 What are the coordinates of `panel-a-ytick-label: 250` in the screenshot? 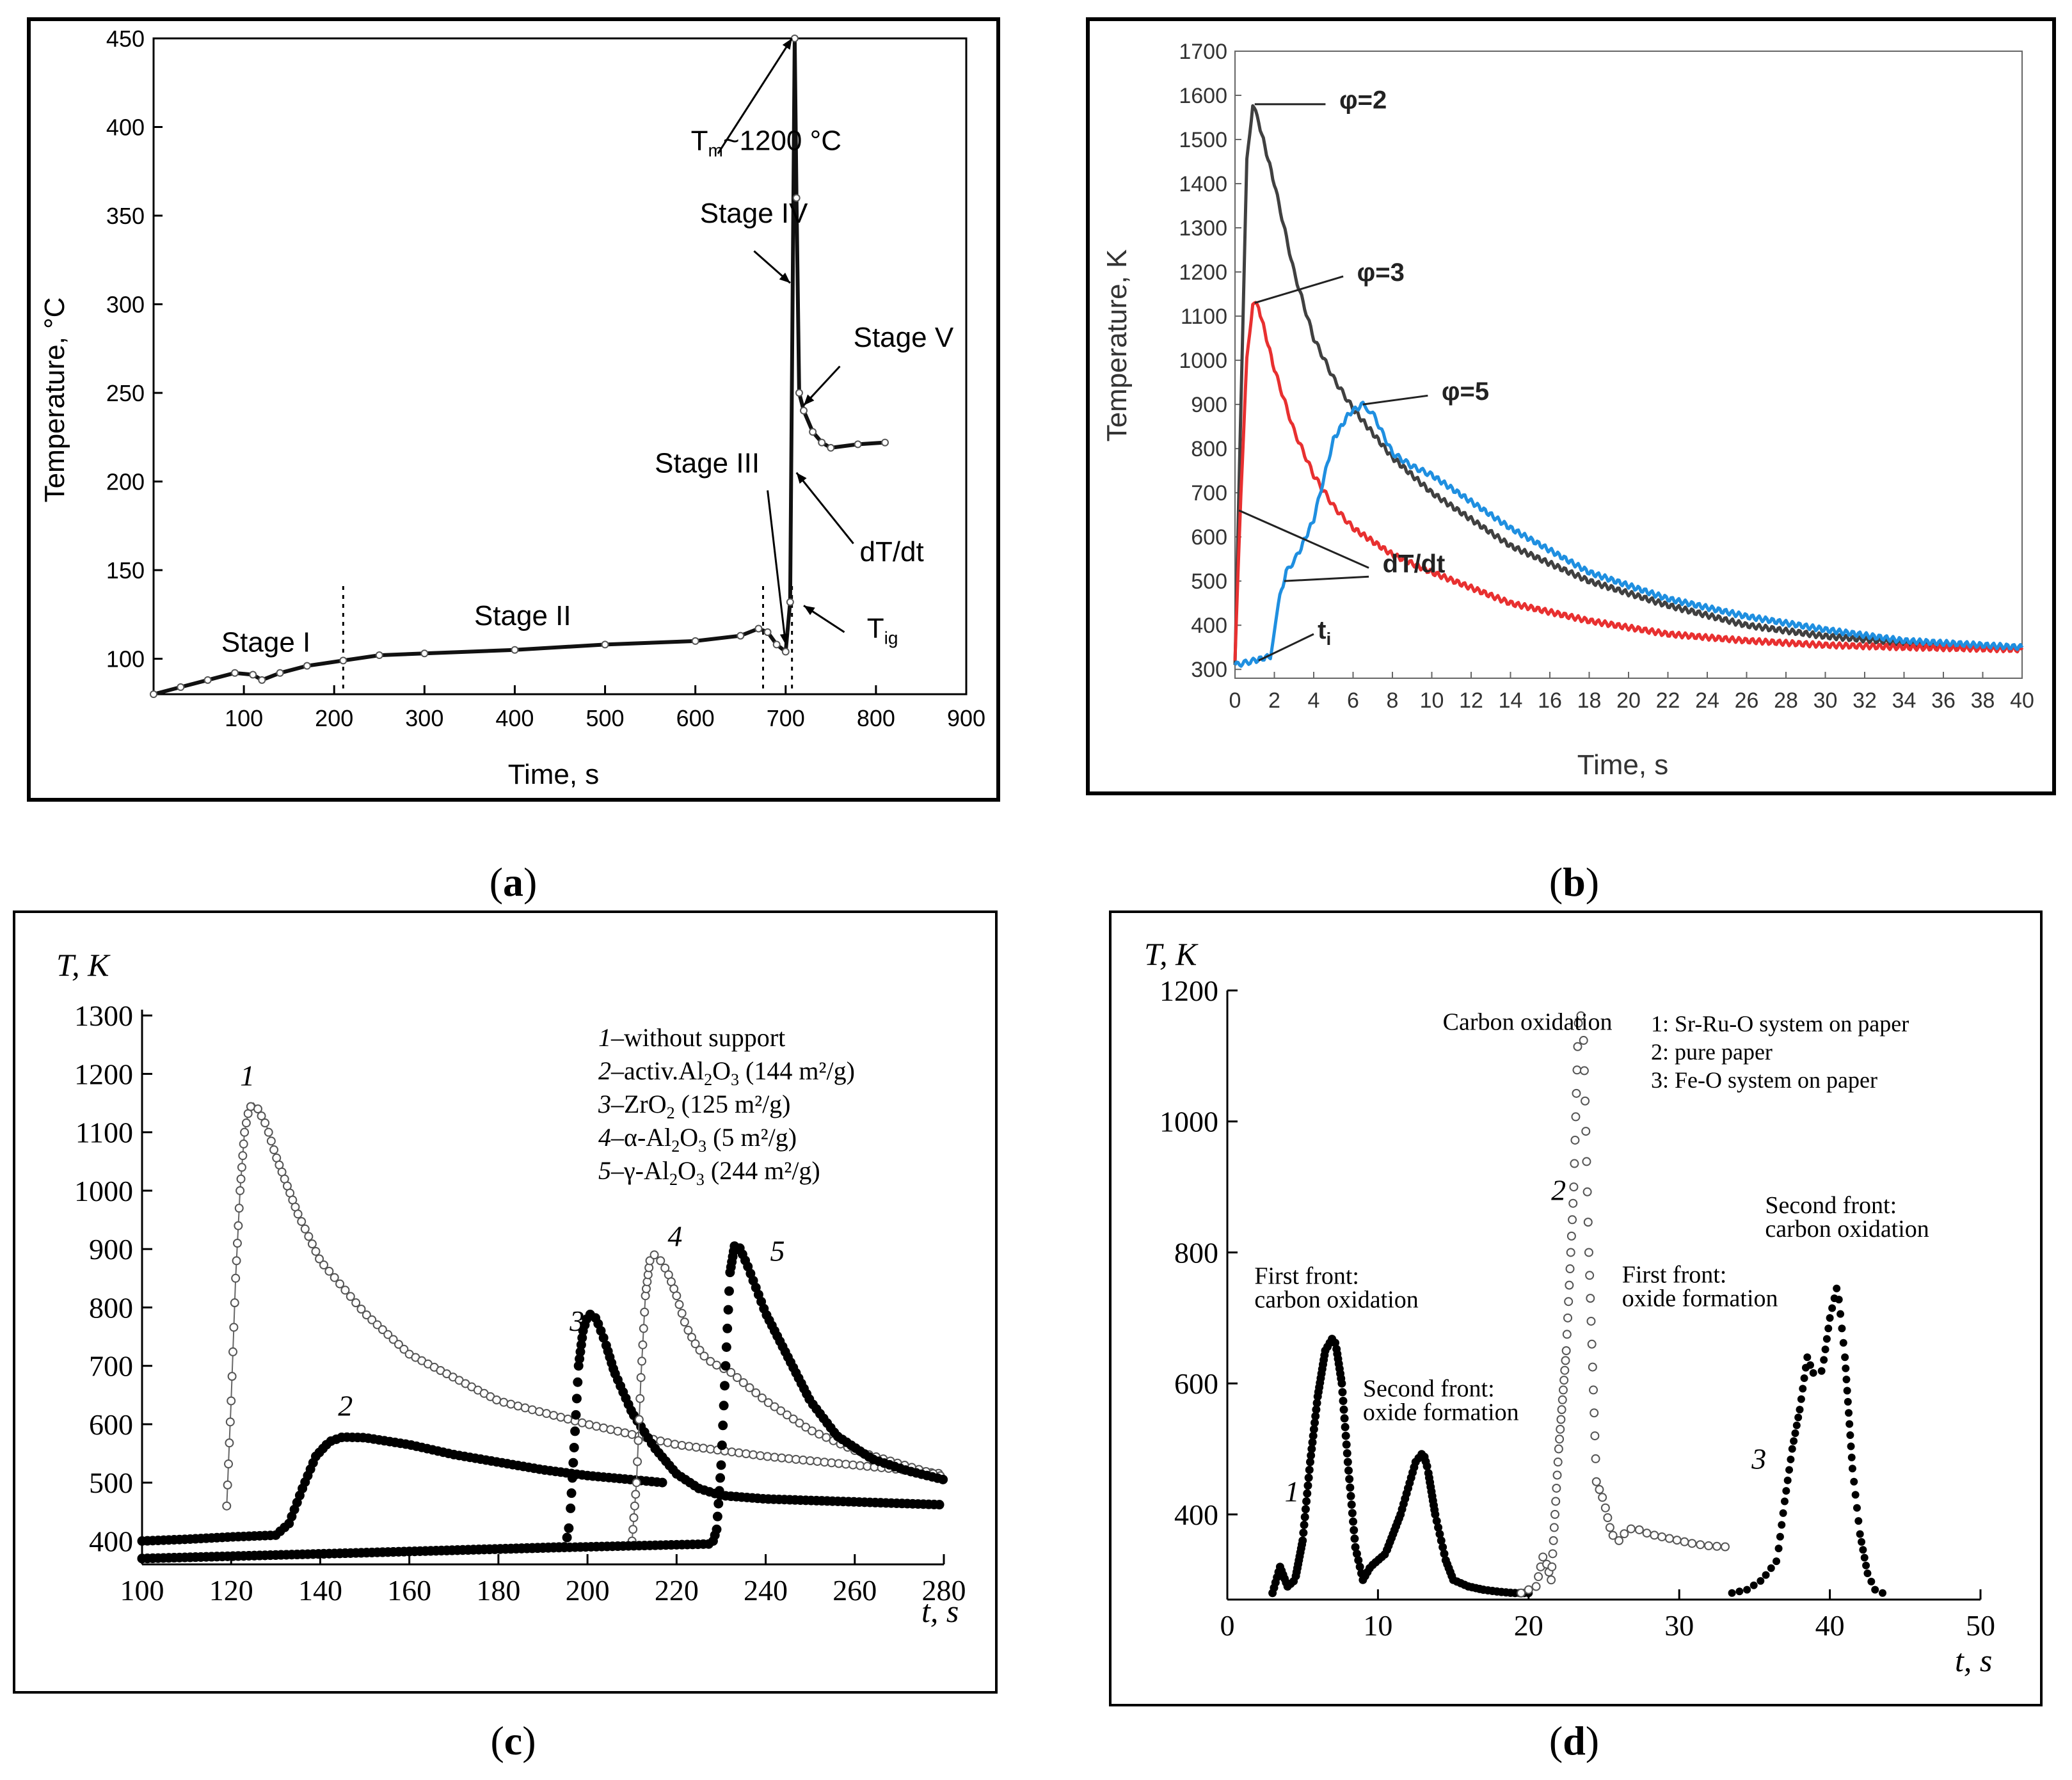 It's located at (126, 393).